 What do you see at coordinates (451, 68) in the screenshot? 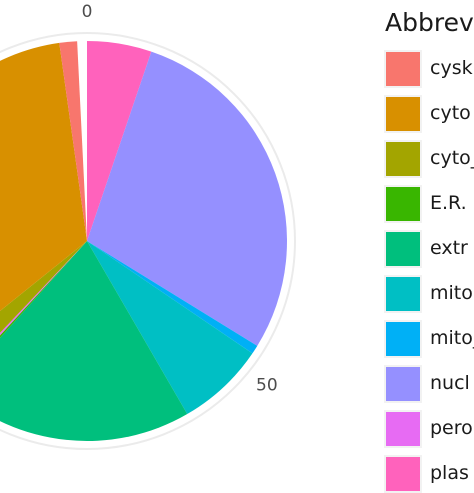
I see `legend-label: cysk` at bounding box center [451, 68].